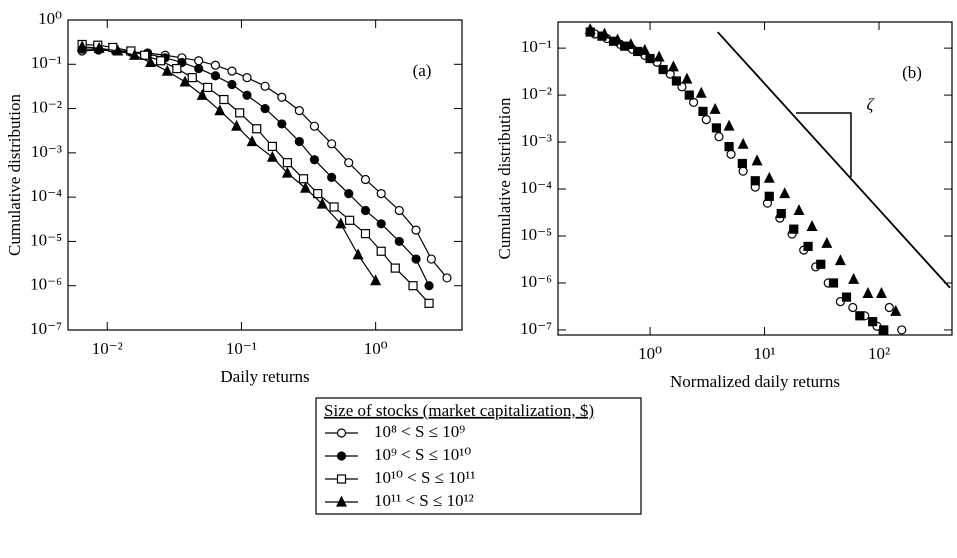  What do you see at coordinates (824, 144) in the screenshot?
I see `slope-triangle-legs` at bounding box center [824, 144].